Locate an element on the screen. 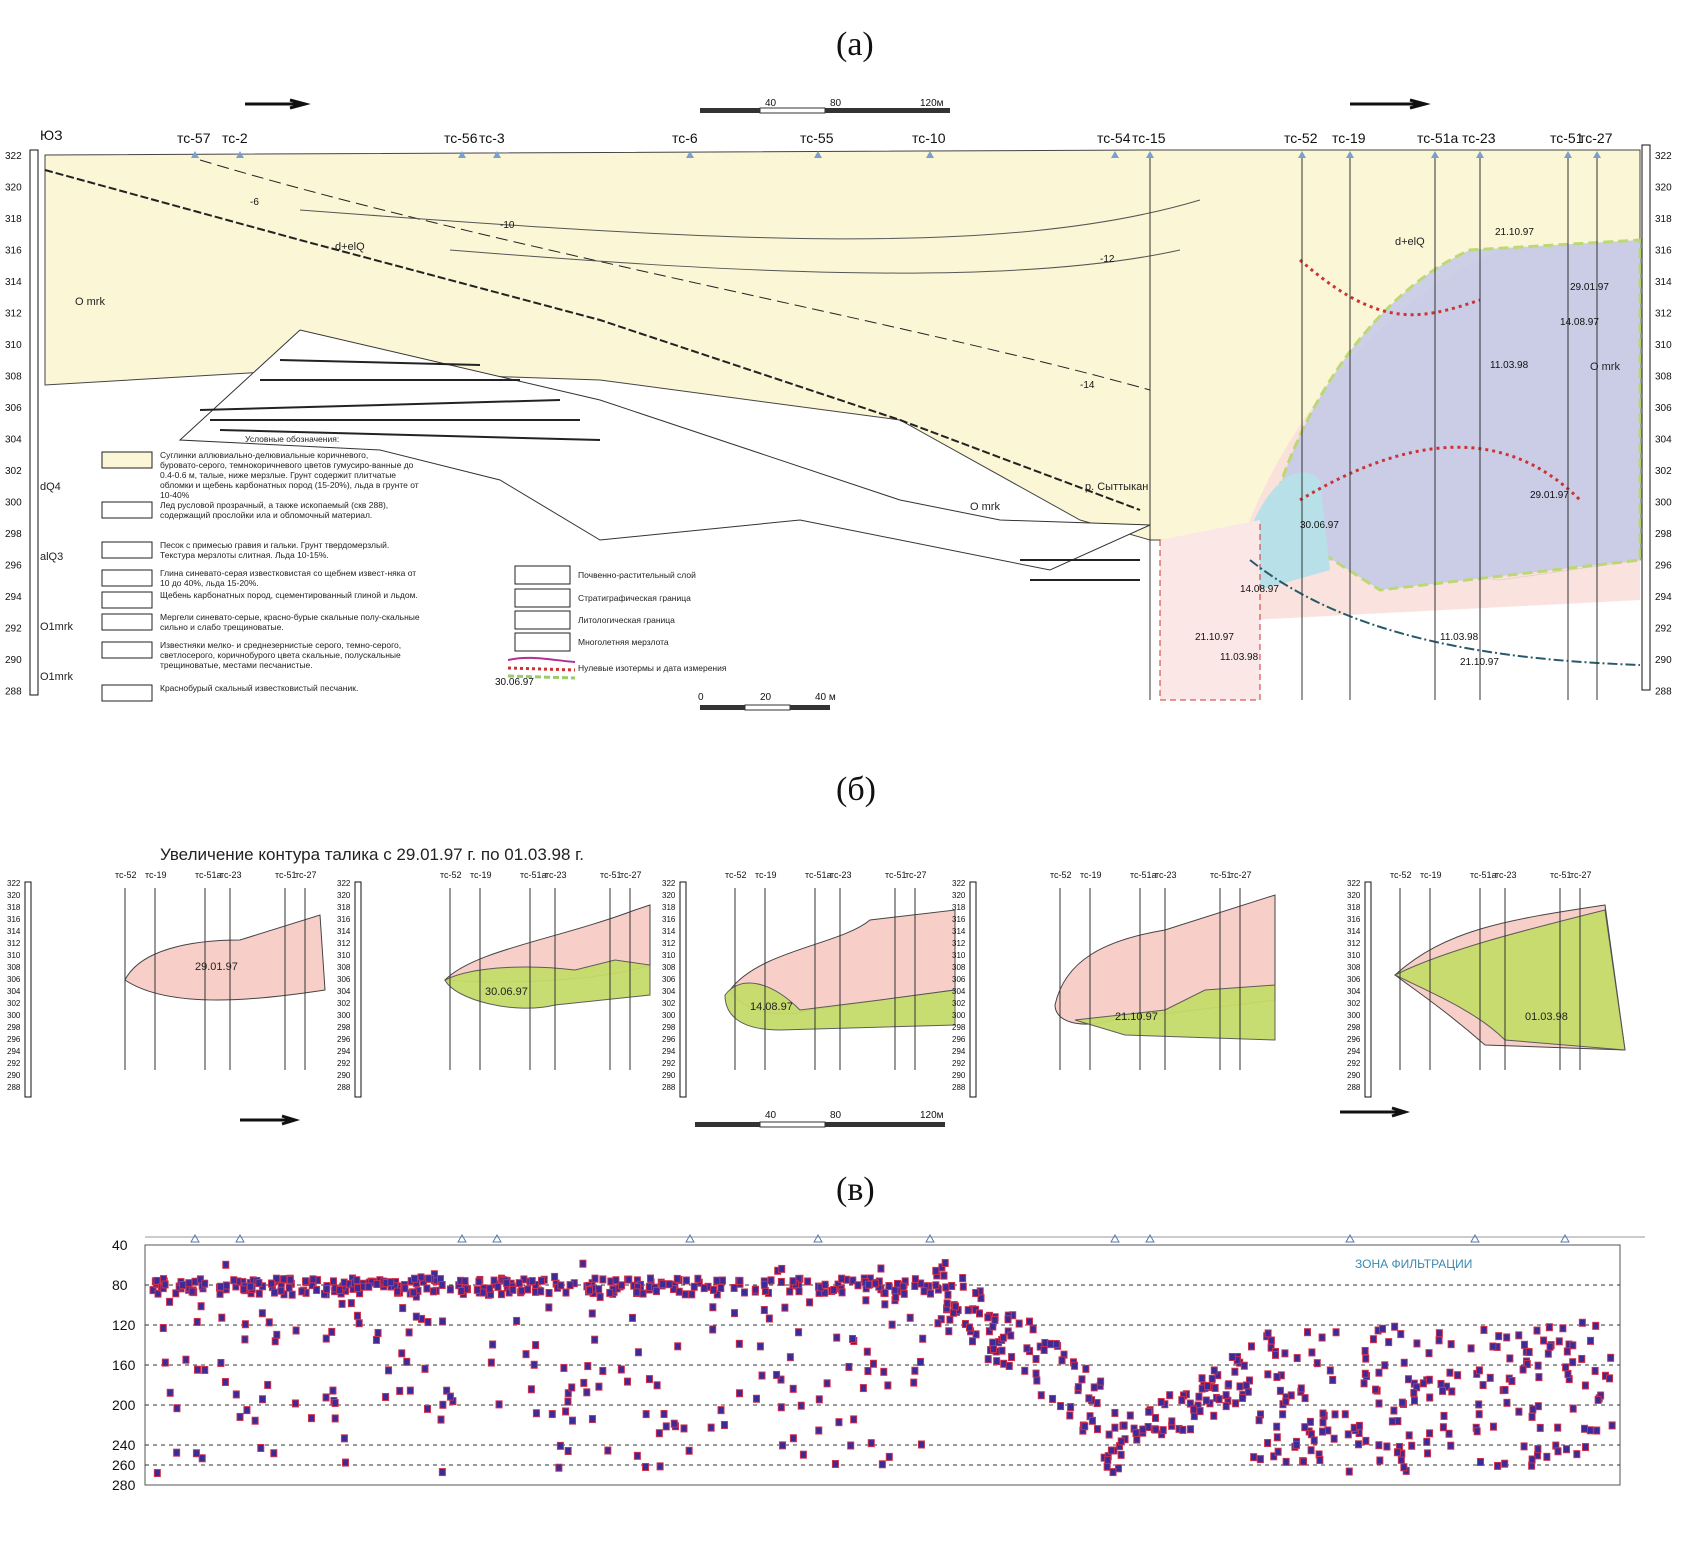  y-tick: 240 is located at coordinates (124, 1445).